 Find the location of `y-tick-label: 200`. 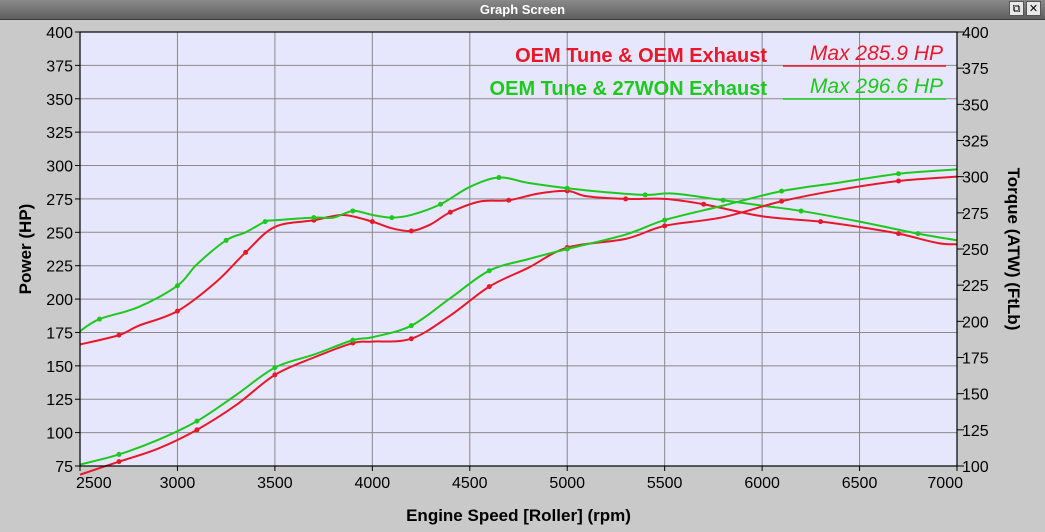

y-tick-label: 200 is located at coordinates (59, 300).